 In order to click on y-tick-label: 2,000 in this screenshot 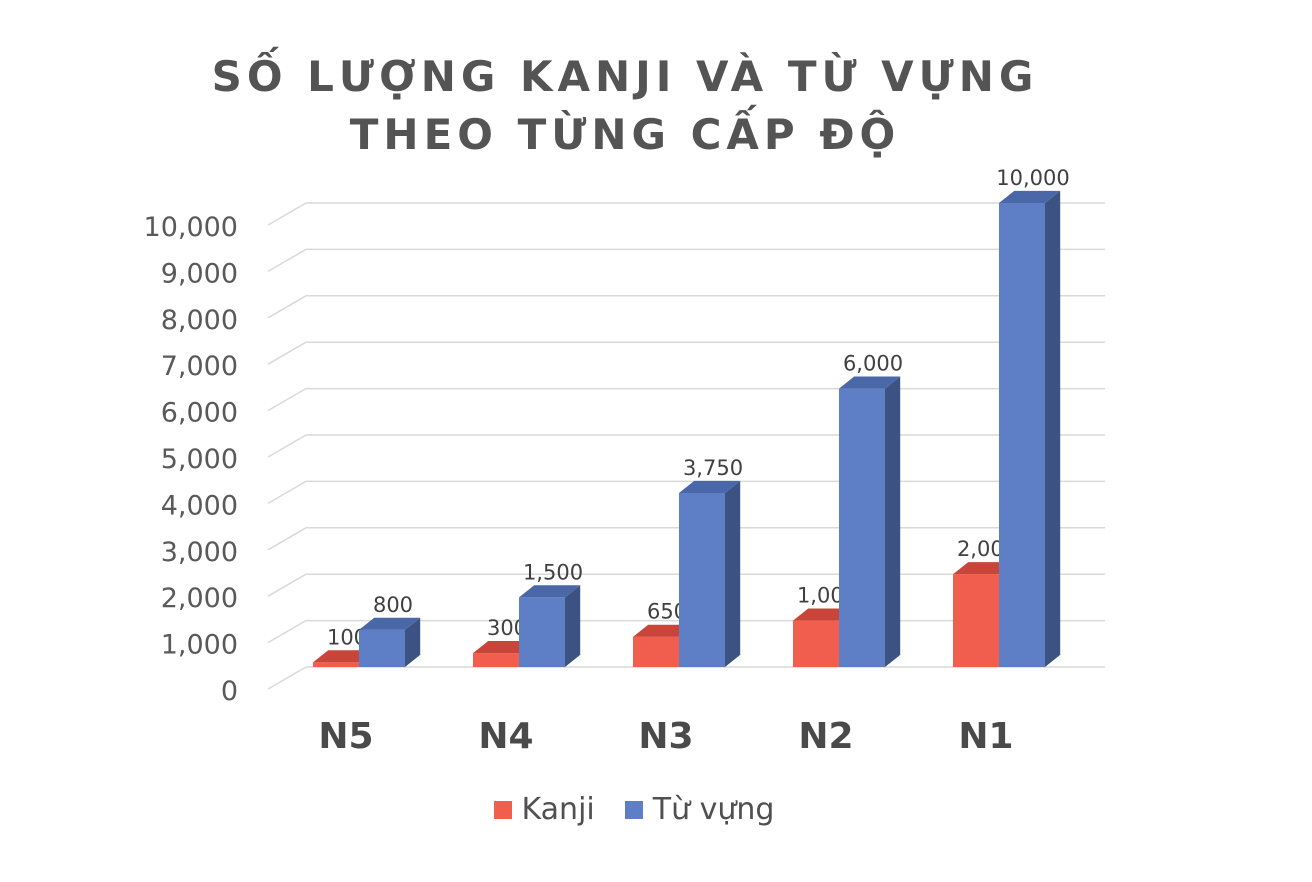, I will do `click(199, 598)`.